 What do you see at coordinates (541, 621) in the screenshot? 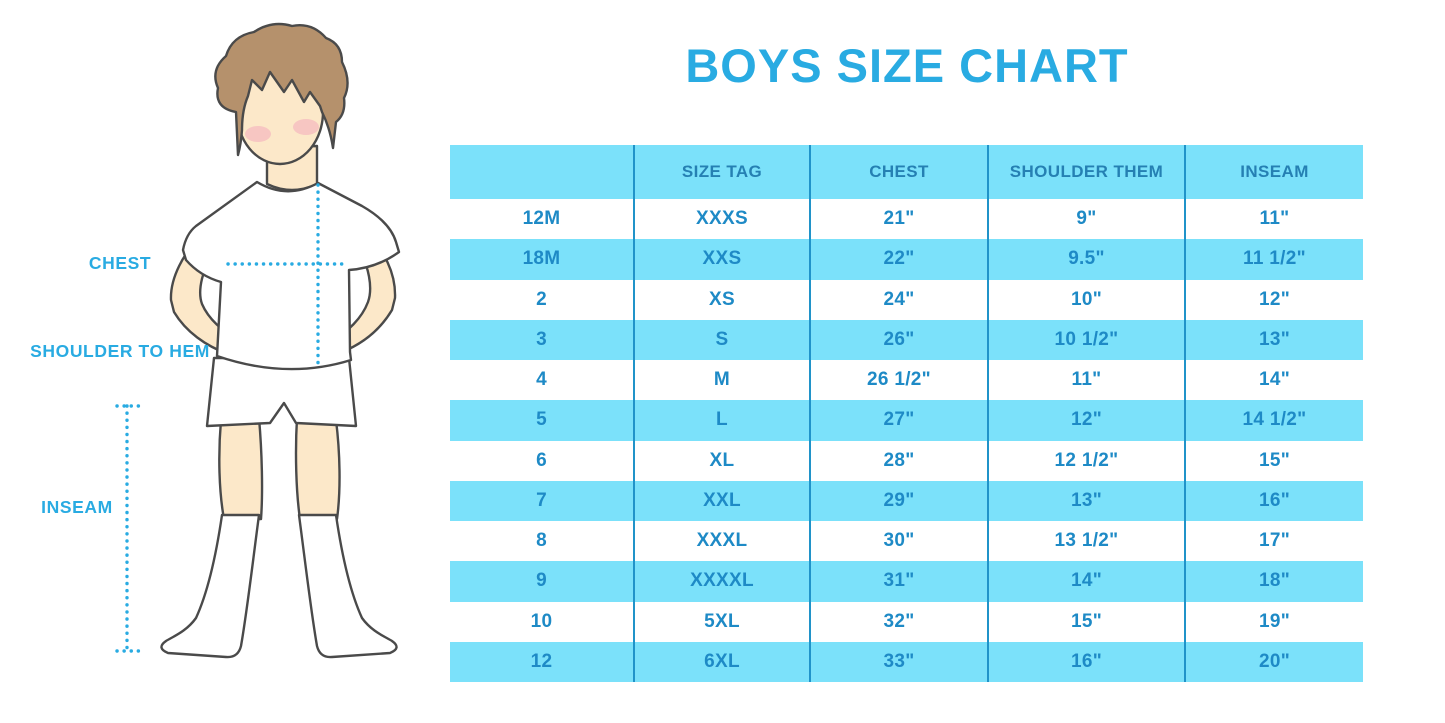
I see `row-size-cell: 10` at bounding box center [541, 621].